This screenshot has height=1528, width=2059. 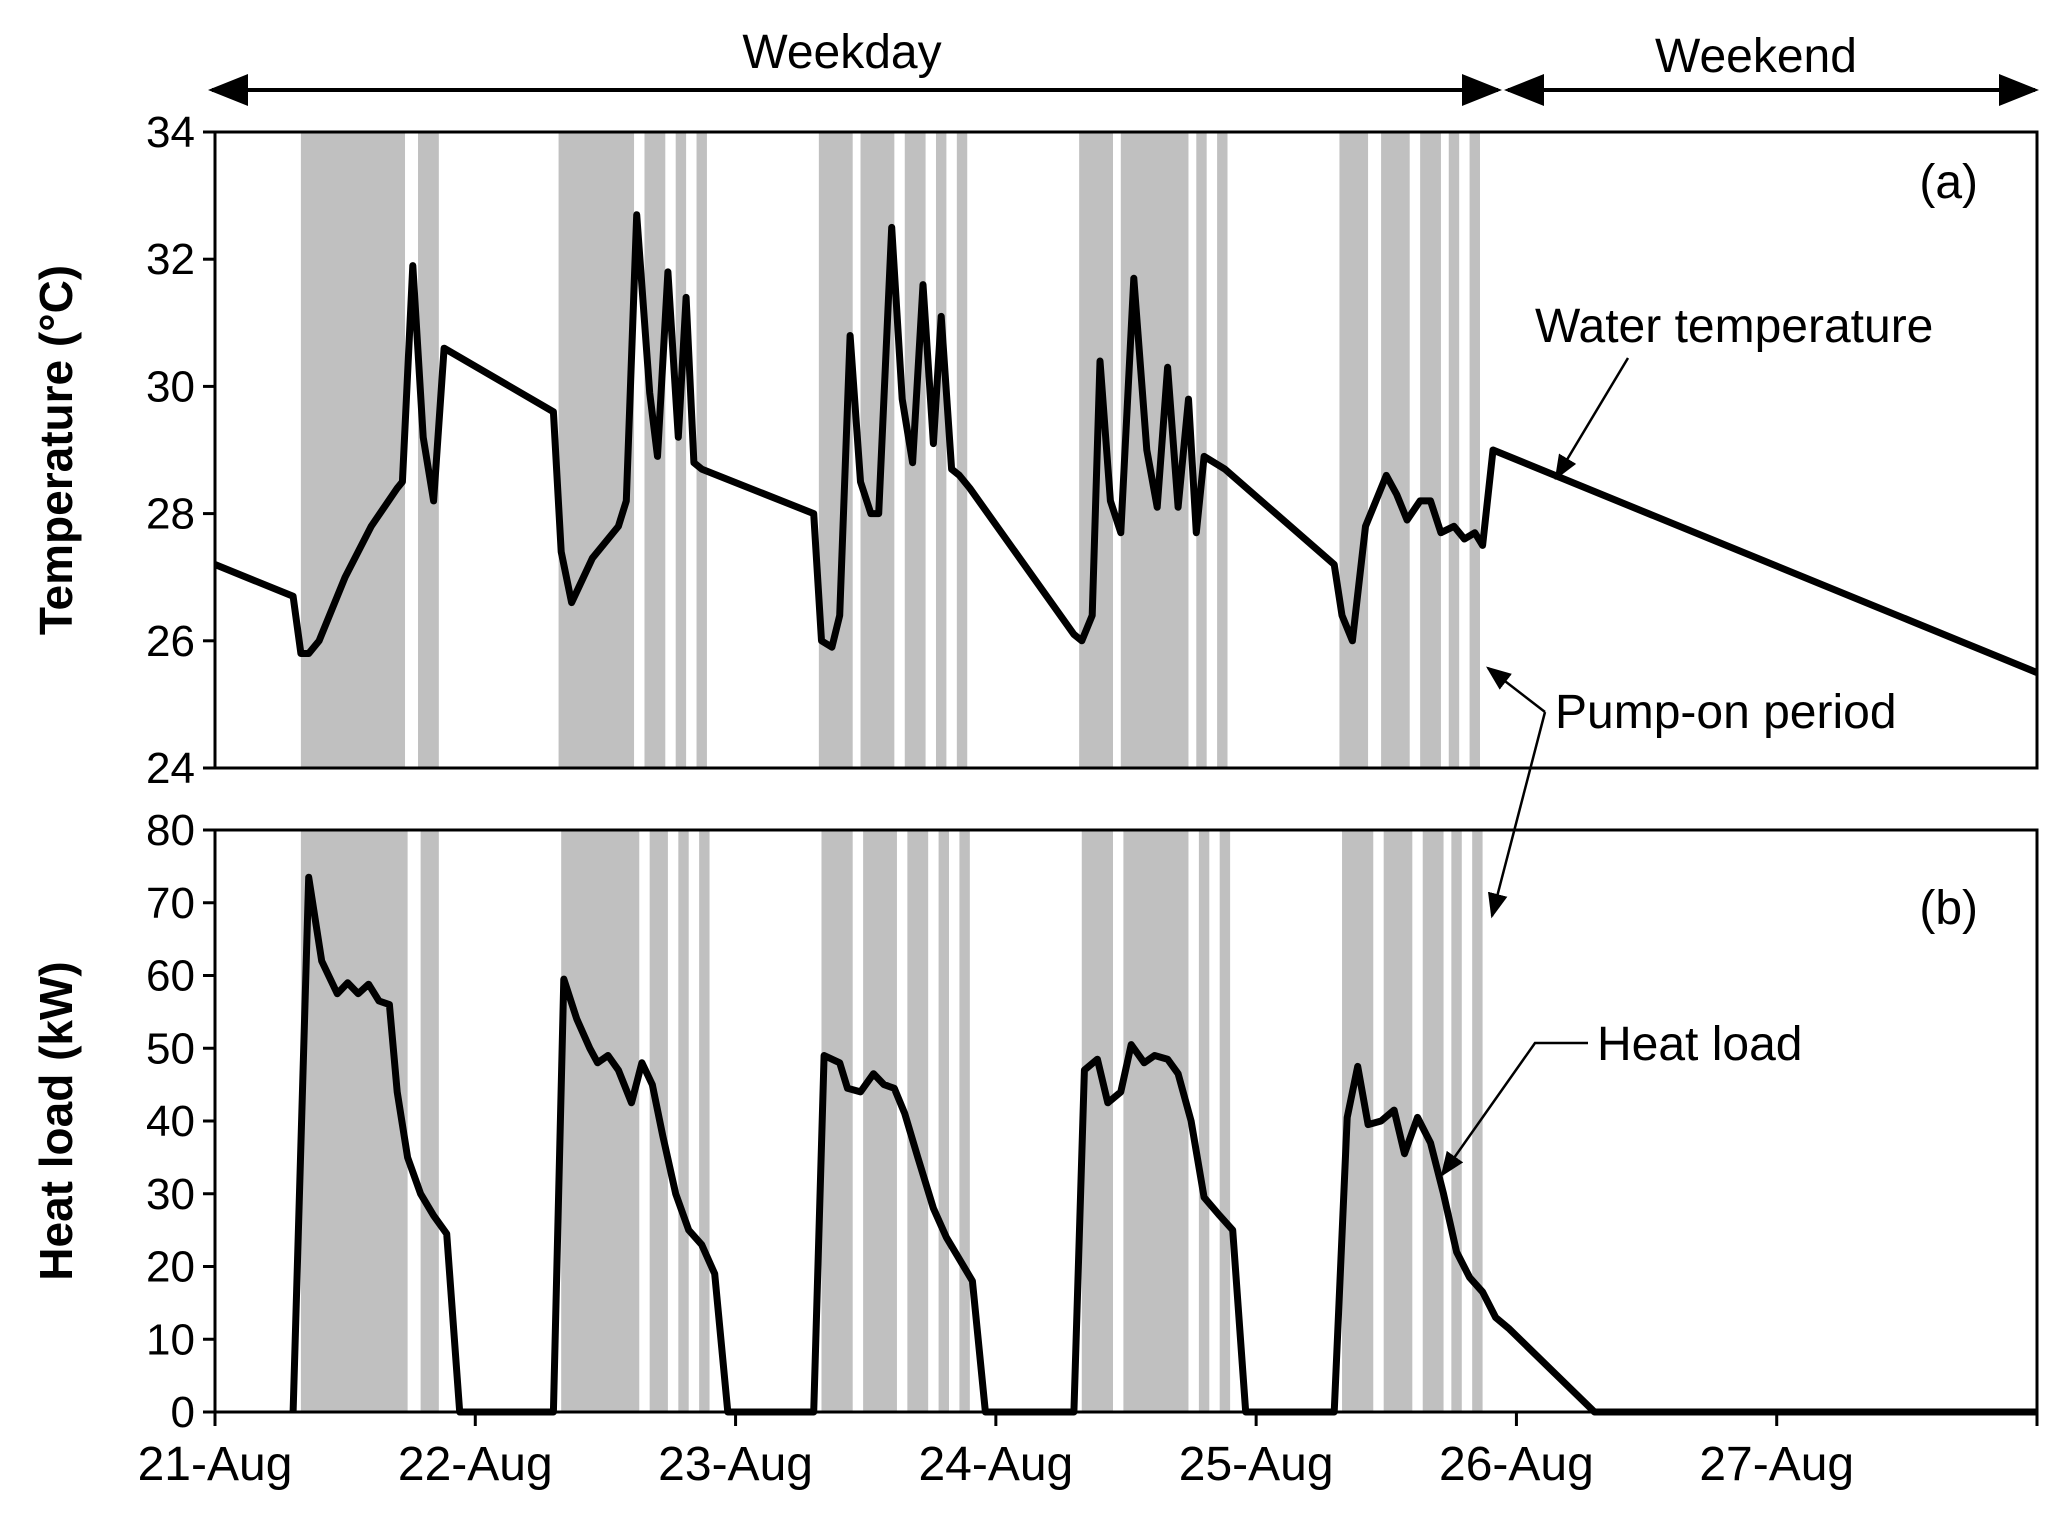 I want to click on y-tick-label: 70, so click(x=170, y=903).